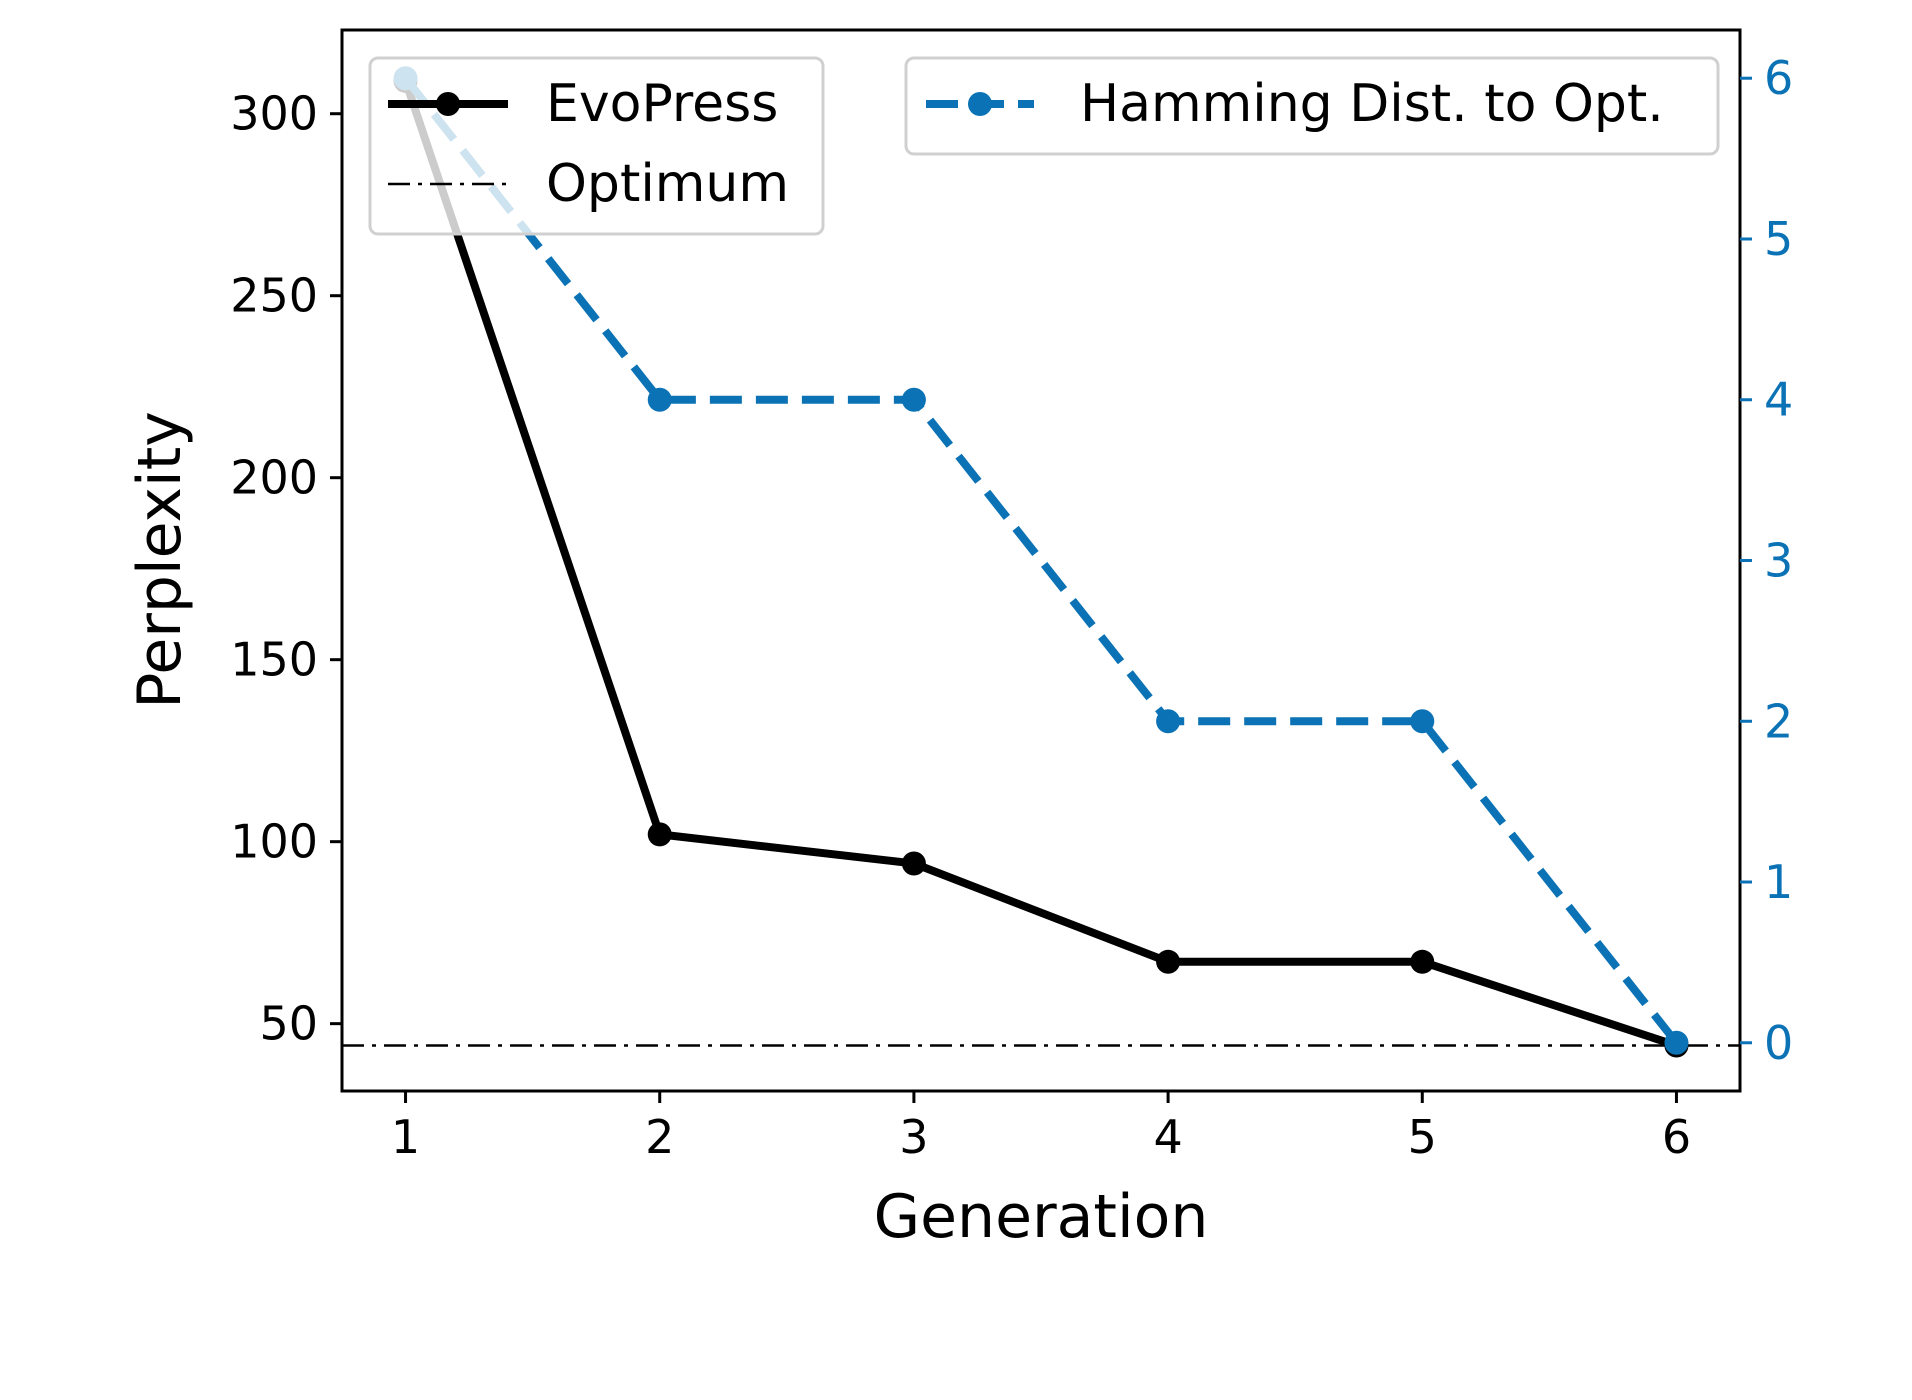  What do you see at coordinates (405, 1137) in the screenshot?
I see `x-tick-label-1: 1` at bounding box center [405, 1137].